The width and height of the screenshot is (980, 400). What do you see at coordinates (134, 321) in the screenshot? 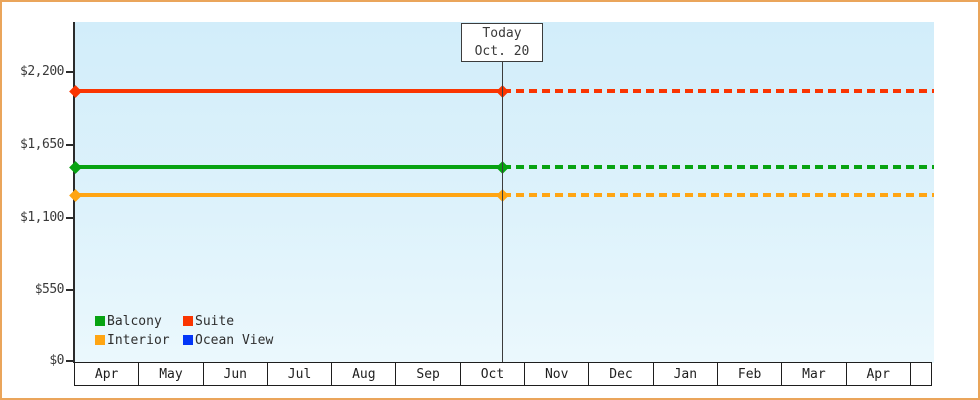
I see `legend-label: Balcony` at bounding box center [134, 321].